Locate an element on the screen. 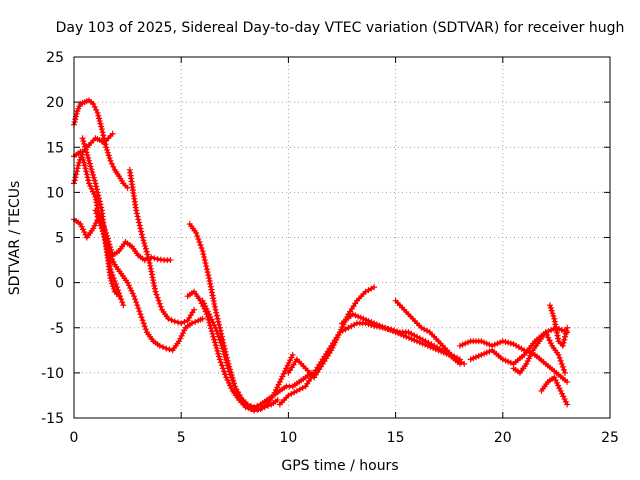 This screenshot has height=480, width=640. y-axis-label: SDTVAR / TECUs is located at coordinates (15, 238).